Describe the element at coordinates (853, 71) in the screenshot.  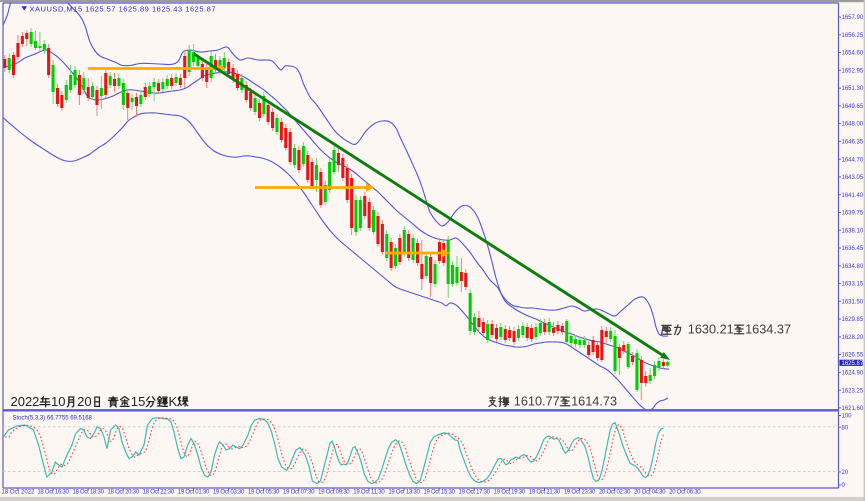
I see `svg-text: 1652.95` at that location.